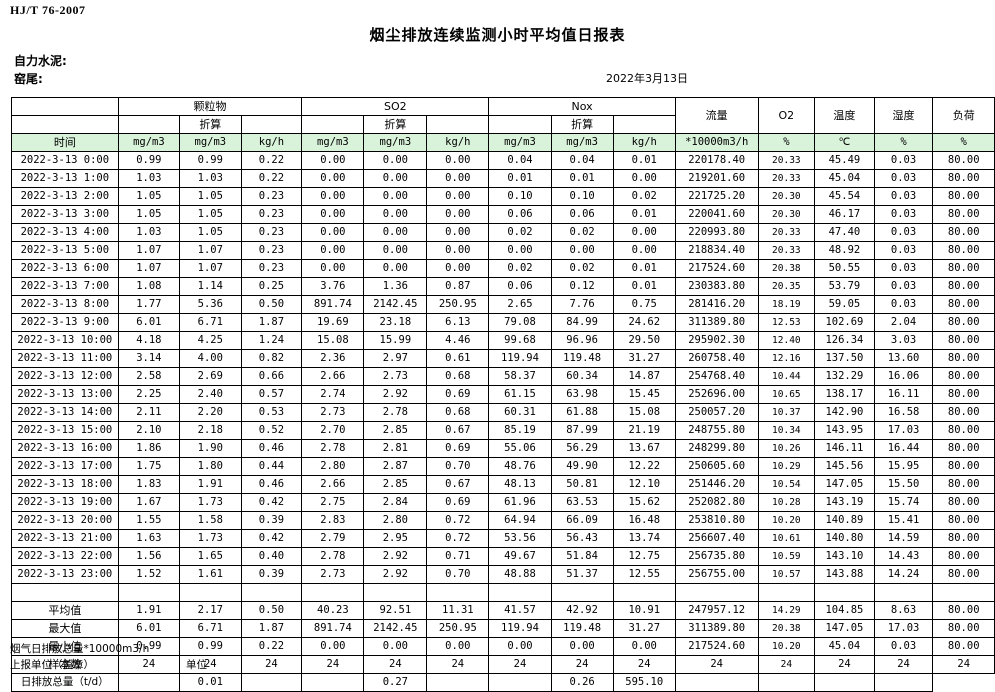  I want to click on cell-value: 14.24, so click(903, 574).